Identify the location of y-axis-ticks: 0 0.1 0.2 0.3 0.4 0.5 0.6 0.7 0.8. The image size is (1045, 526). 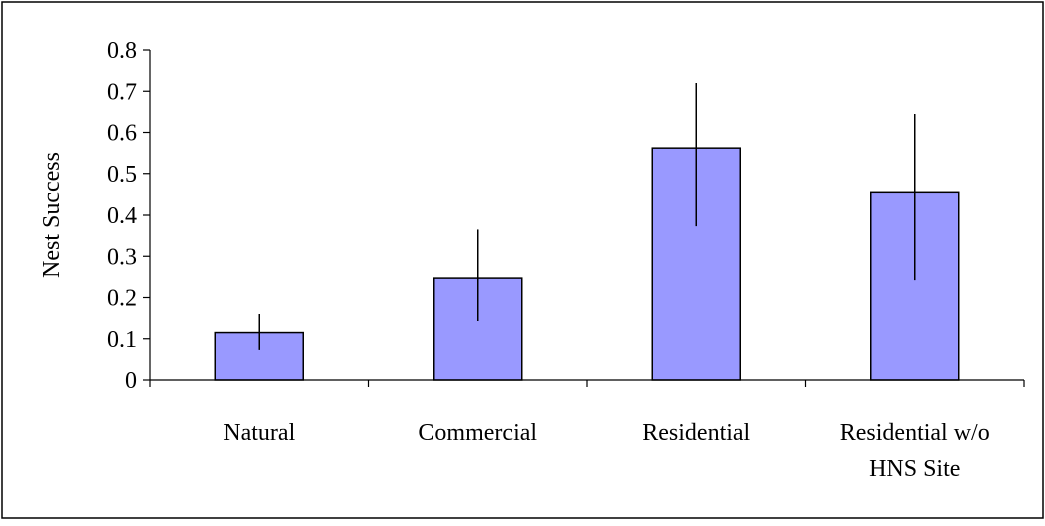
(128, 216).